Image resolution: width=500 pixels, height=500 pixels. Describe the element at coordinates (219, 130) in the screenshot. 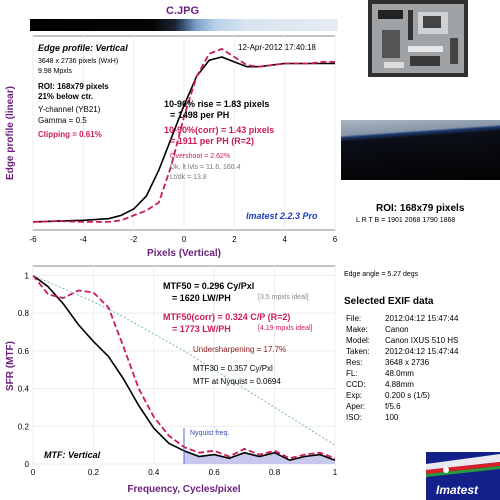

I see `edge-rise-corr: 10-90%(corr) = 1.43 pixels` at that location.